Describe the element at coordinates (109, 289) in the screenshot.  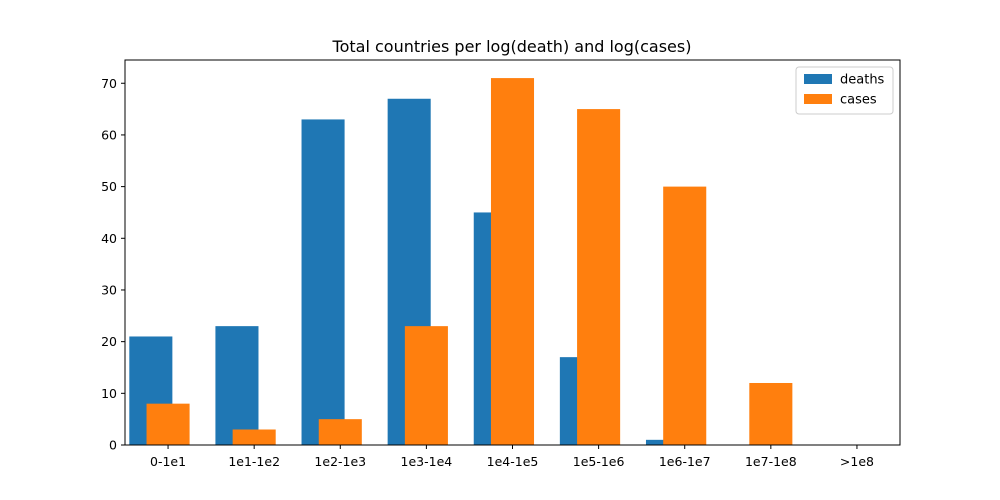
I see `y-tick-label-3: 30` at that location.